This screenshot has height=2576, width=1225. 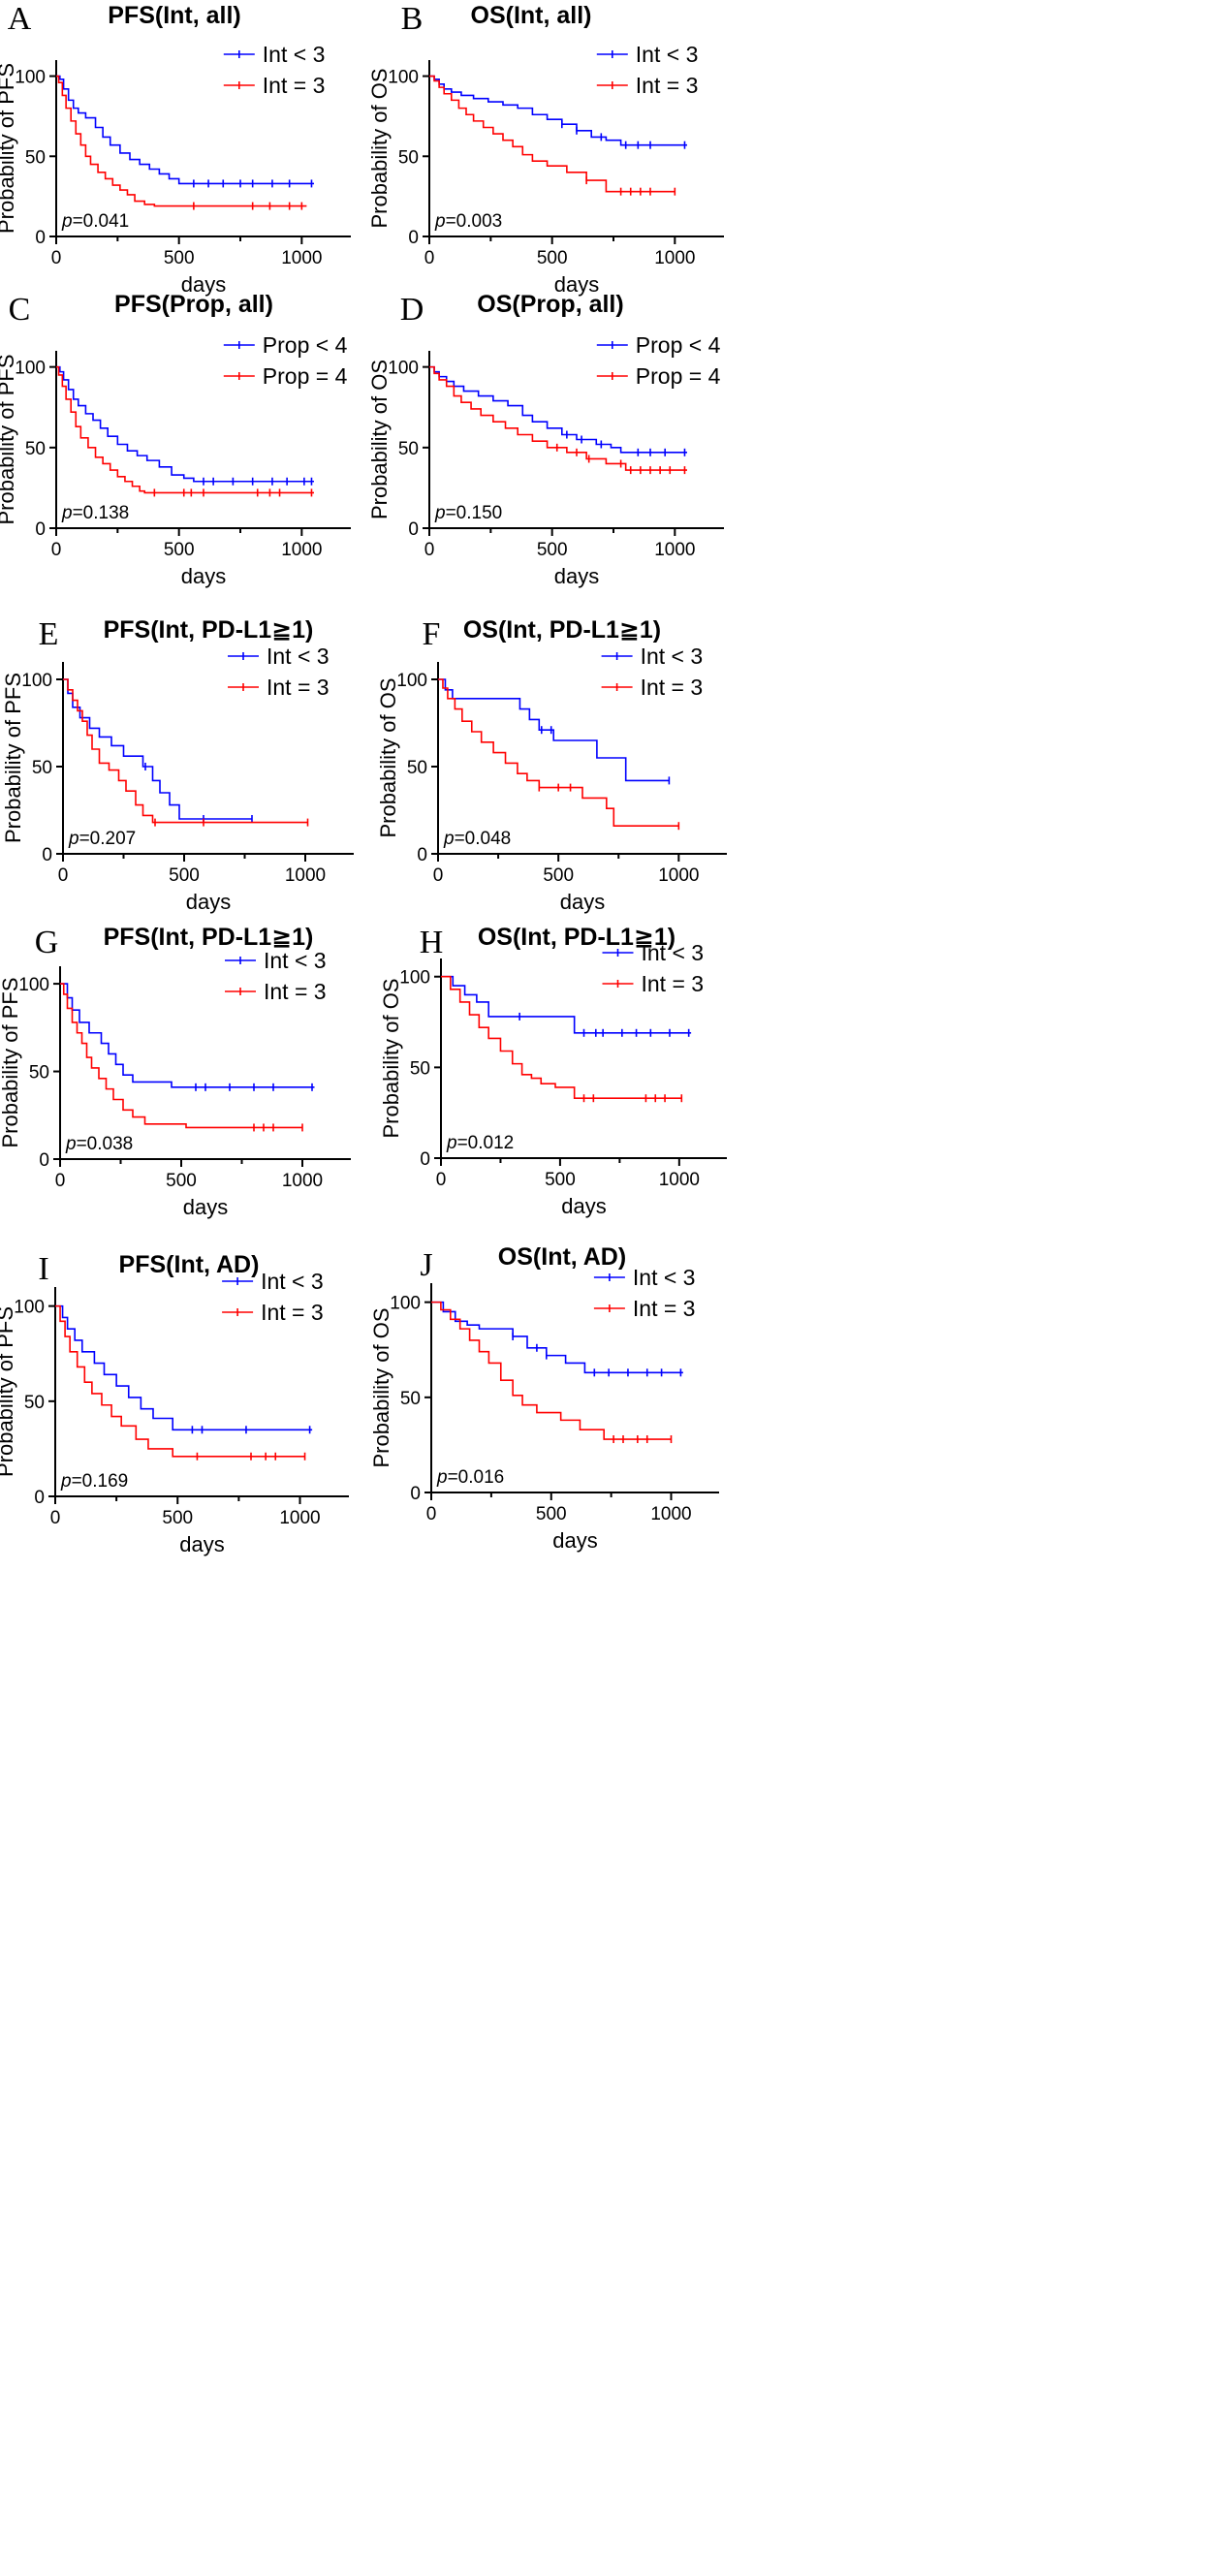 I want to click on panel-letter: H, so click(x=432, y=942).